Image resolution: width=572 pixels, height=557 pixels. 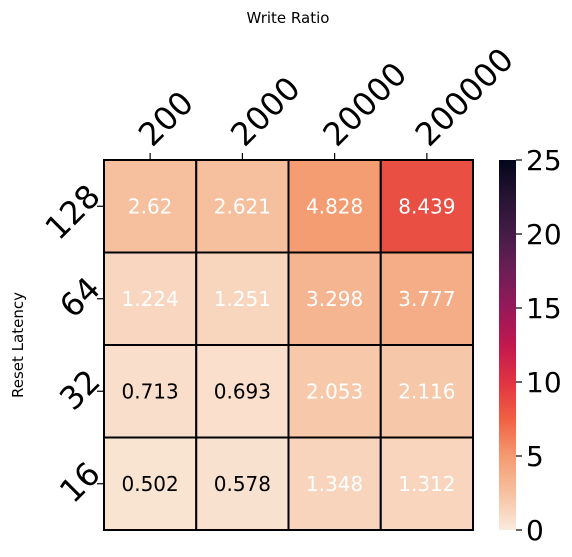 I want to click on x-tick-label: 20000, so click(x=364, y=104).